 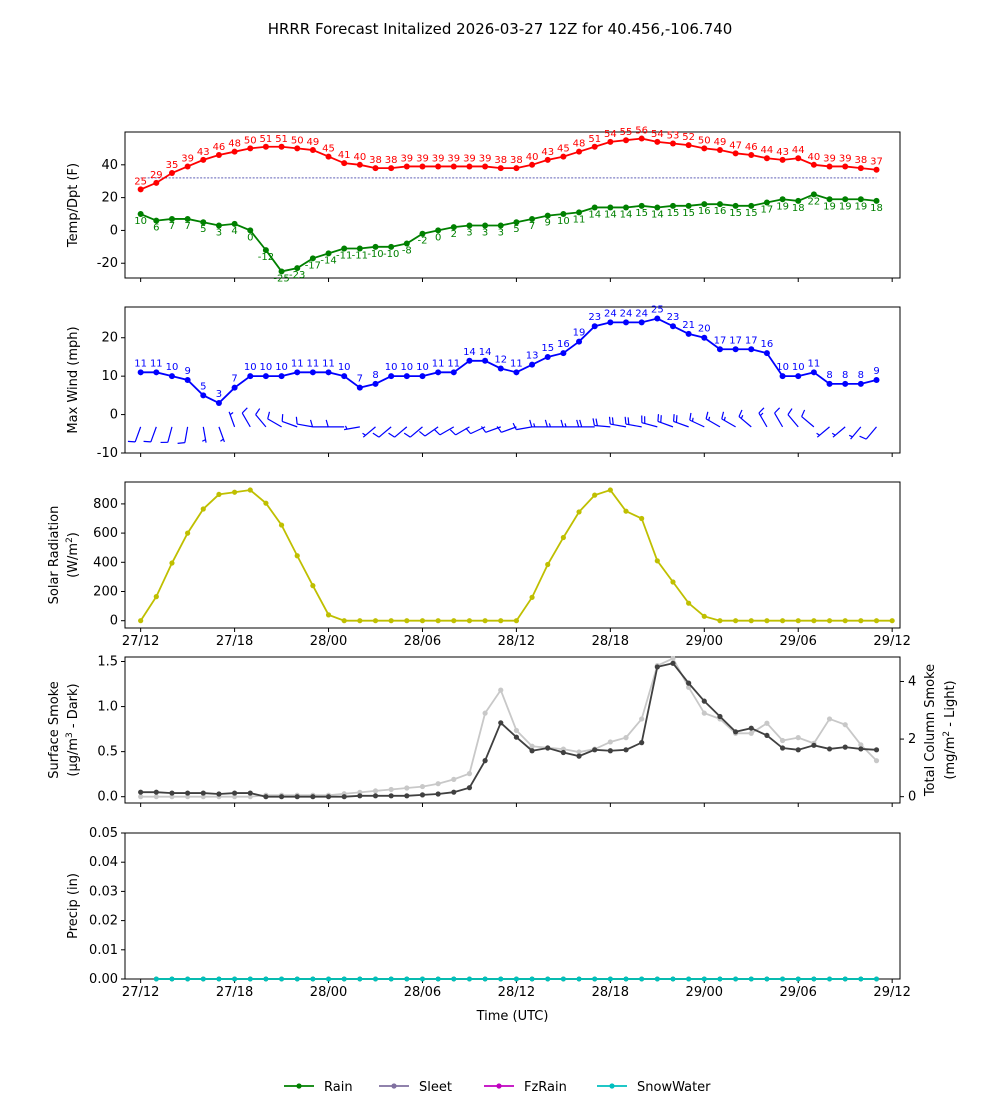 What do you see at coordinates (313, 142) in the screenshot?
I see `temperature-data-label: 49` at bounding box center [313, 142].